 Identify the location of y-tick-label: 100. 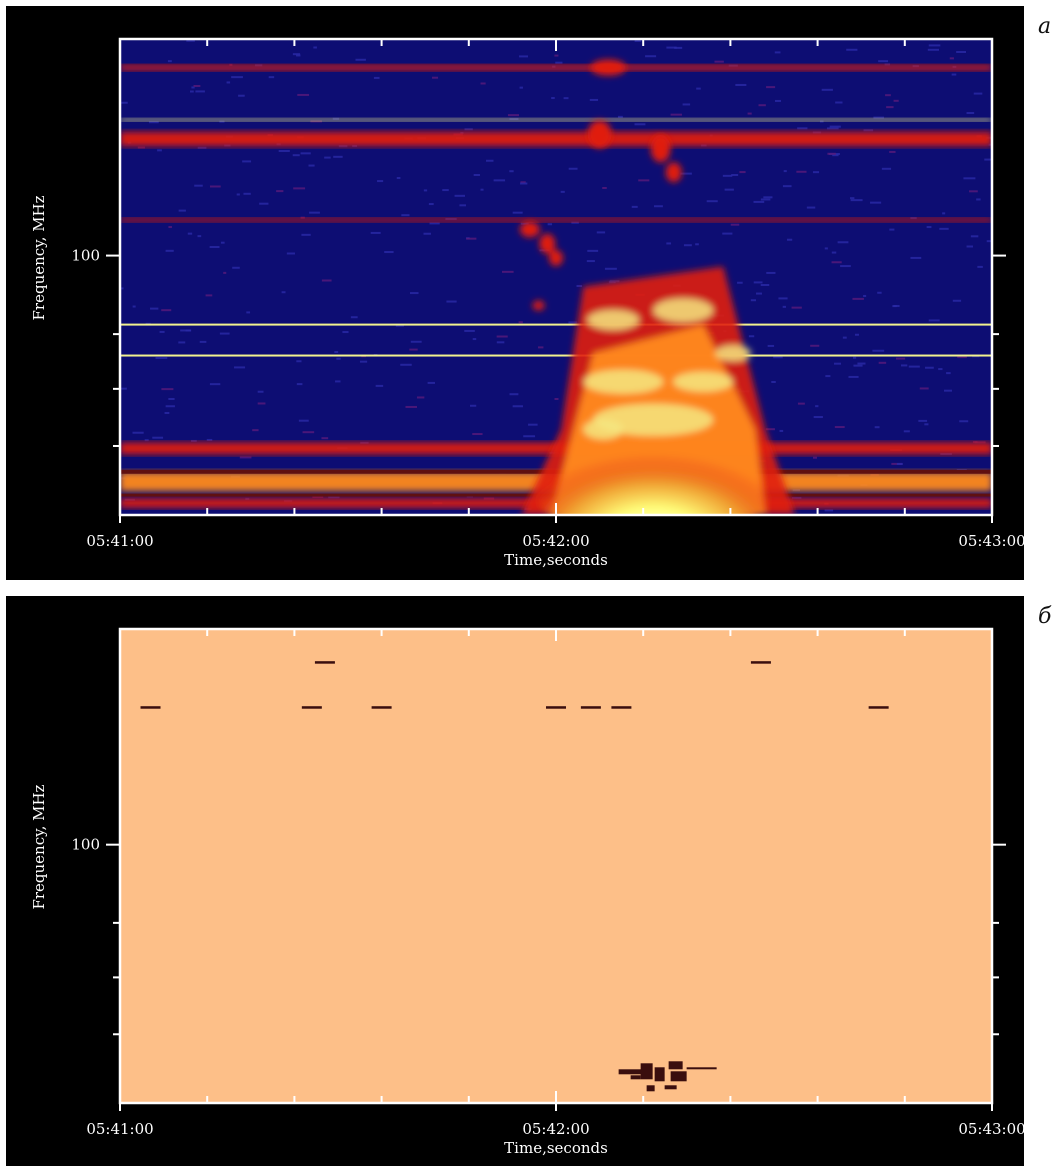
(85, 256).